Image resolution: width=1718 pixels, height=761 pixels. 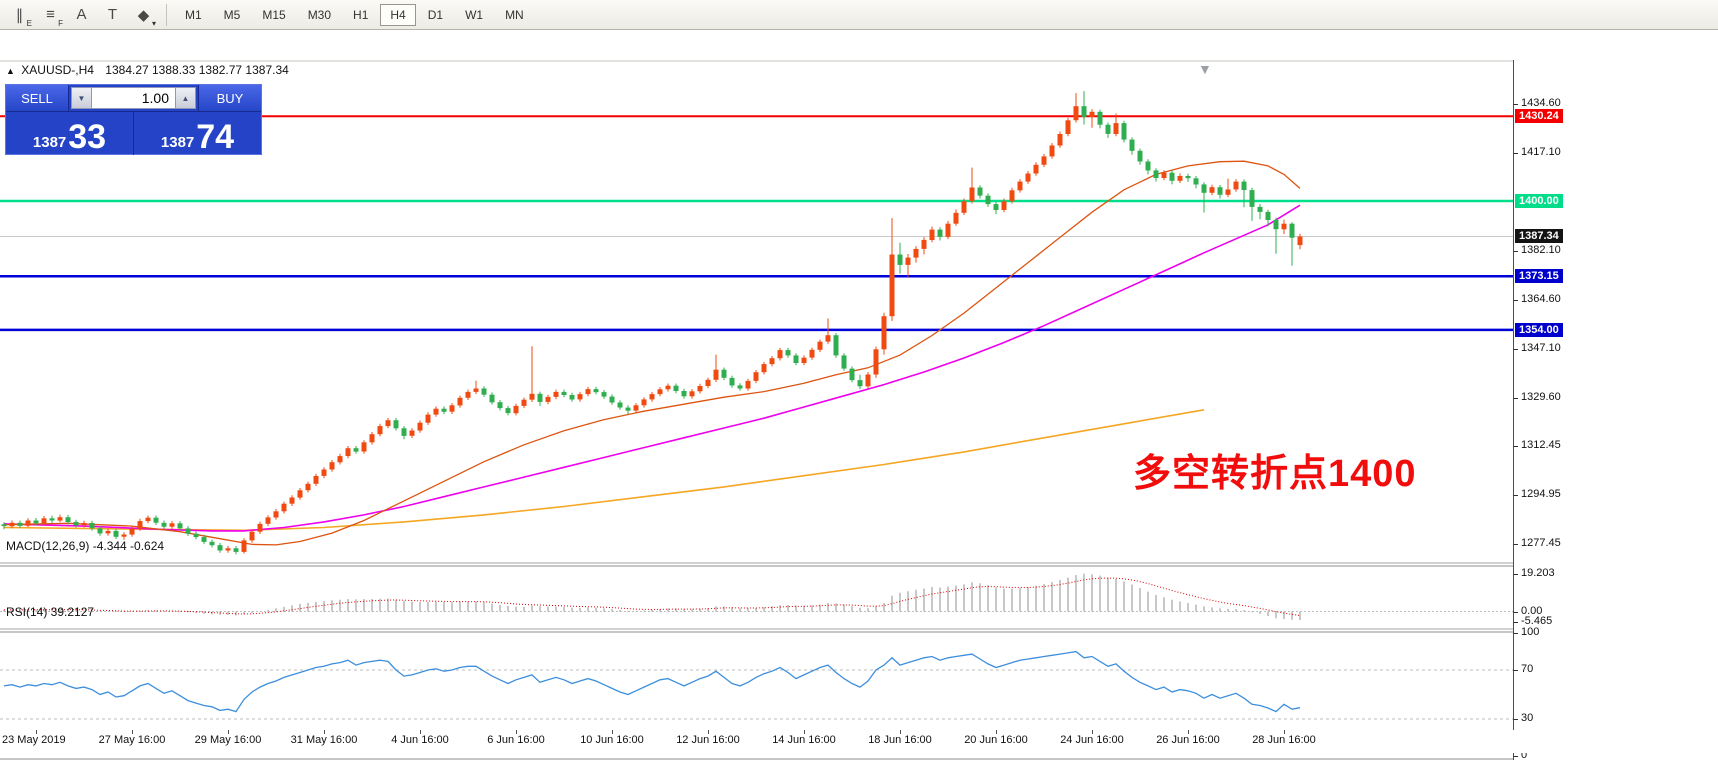 What do you see at coordinates (34, 740) in the screenshot?
I see `time-tick-label: 23 May 2019` at bounding box center [34, 740].